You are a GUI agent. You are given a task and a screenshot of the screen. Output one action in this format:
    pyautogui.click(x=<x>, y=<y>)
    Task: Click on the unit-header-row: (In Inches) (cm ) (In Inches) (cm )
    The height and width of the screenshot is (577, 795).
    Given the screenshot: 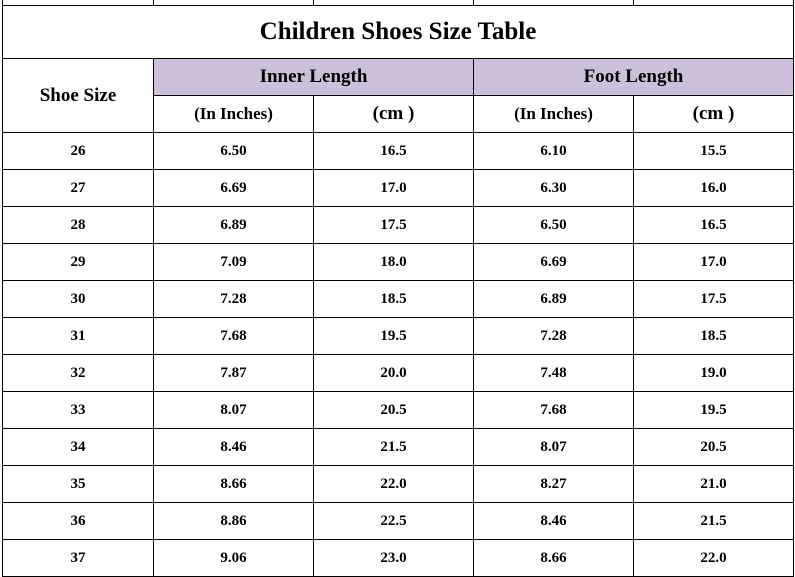 What is the action you would take?
    pyautogui.click(x=398, y=114)
    